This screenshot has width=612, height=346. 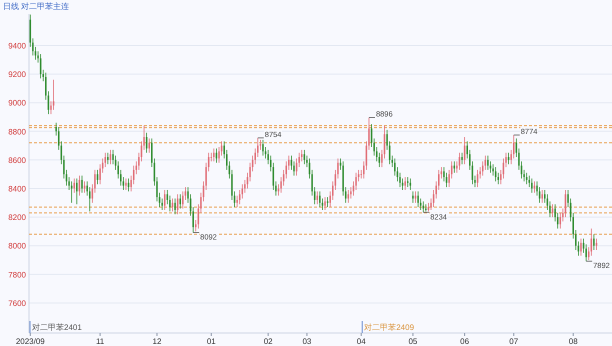 I want to click on y-tick-label: 9200, so click(x=17, y=75).